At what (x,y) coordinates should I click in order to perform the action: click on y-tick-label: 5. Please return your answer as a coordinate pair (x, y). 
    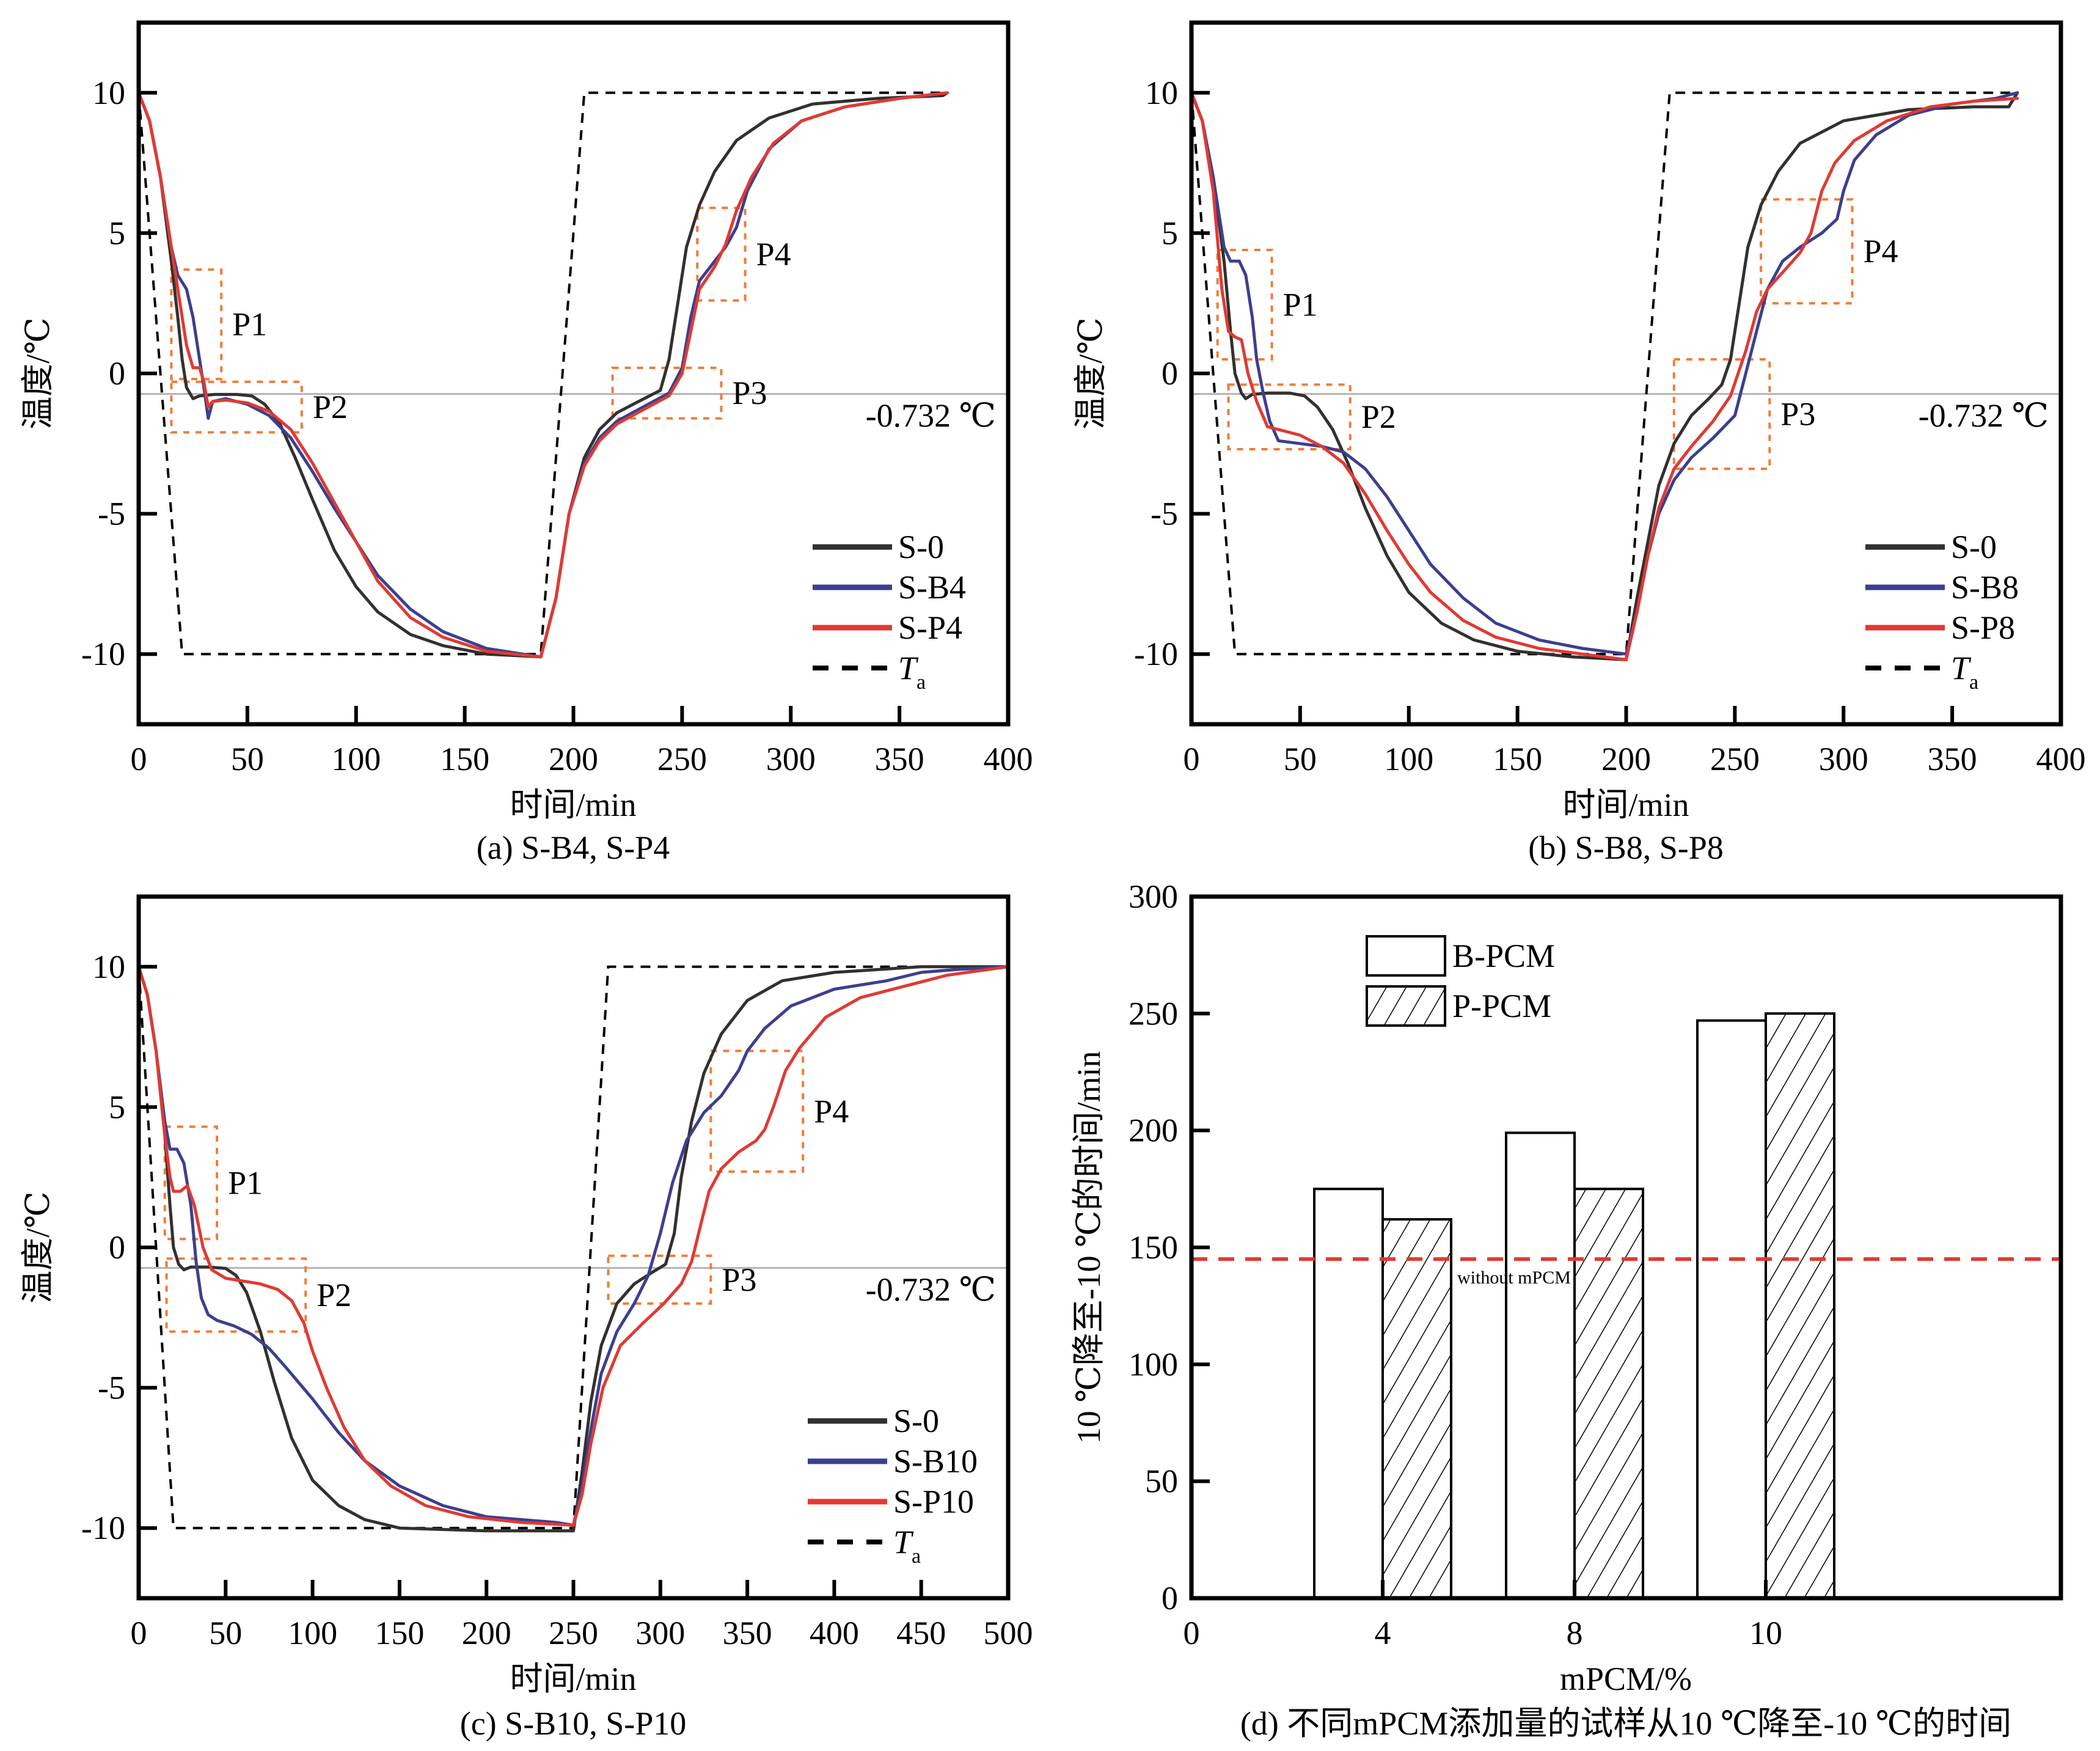
    Looking at the image, I should click on (1170, 233).